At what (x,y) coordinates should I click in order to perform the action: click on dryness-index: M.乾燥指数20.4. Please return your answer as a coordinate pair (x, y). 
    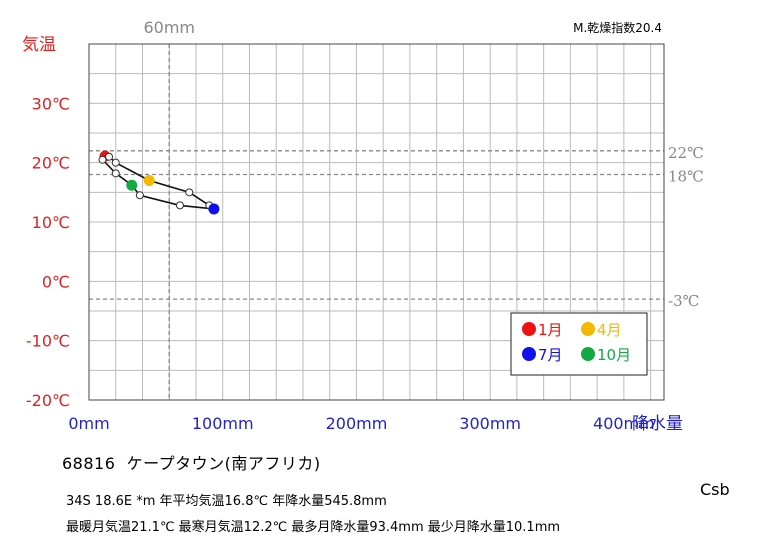
    Looking at the image, I should click on (617, 27).